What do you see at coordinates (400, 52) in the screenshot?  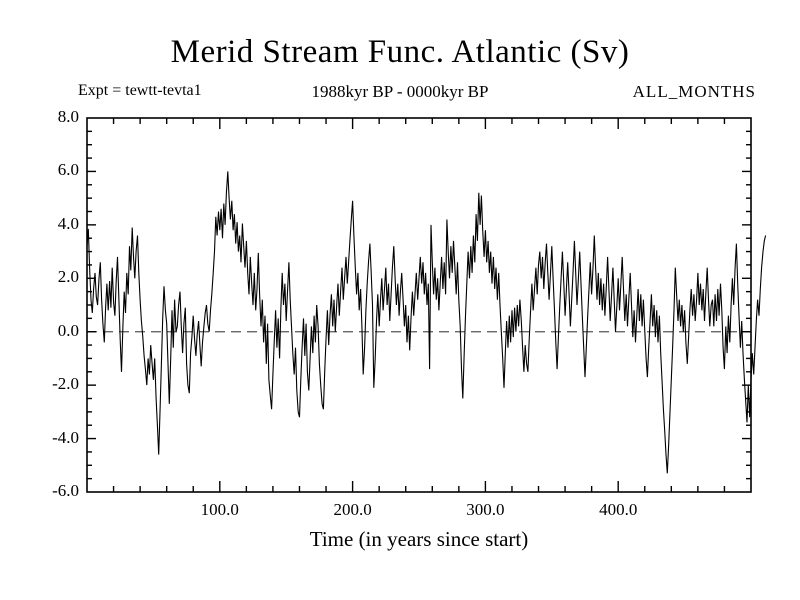 I see `page-title: Merid Stream Func. Atlantic (Sv)` at bounding box center [400, 52].